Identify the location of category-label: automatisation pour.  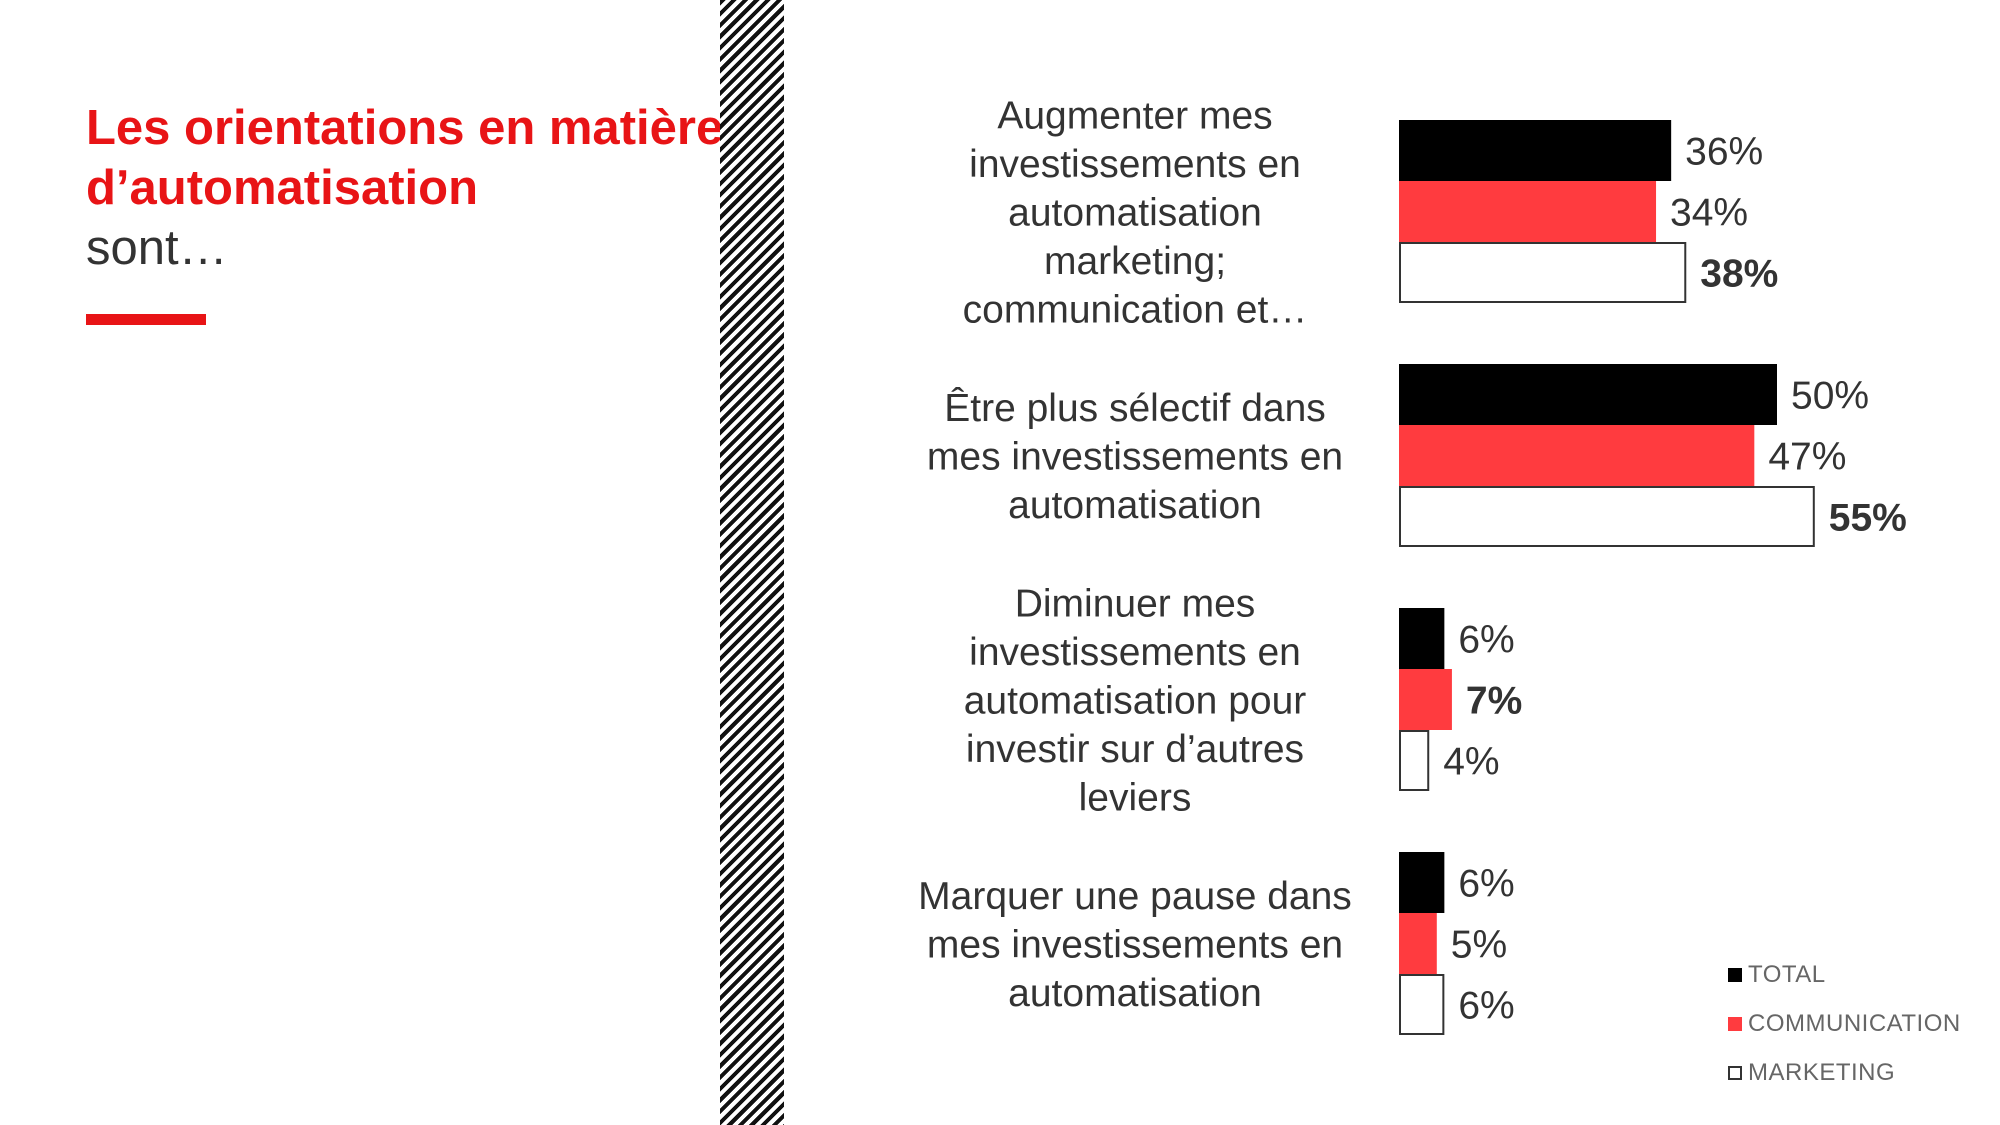
(1135, 701).